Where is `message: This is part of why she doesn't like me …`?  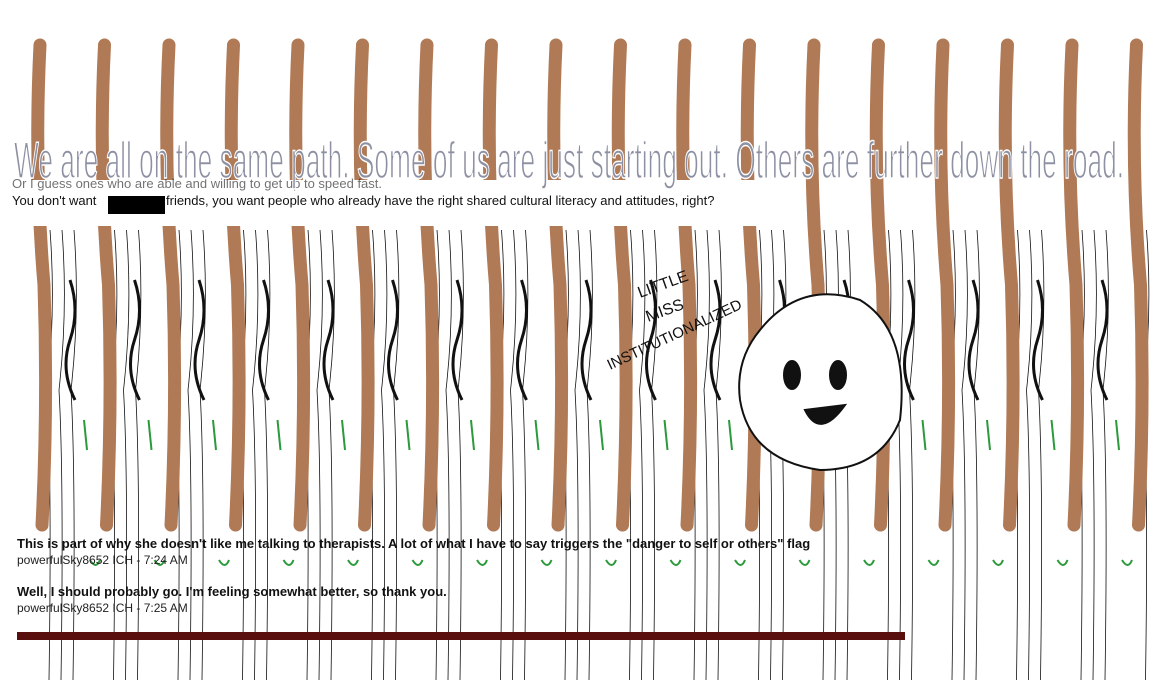
message: This is part of why she doesn't like me … is located at coordinates (413, 543).